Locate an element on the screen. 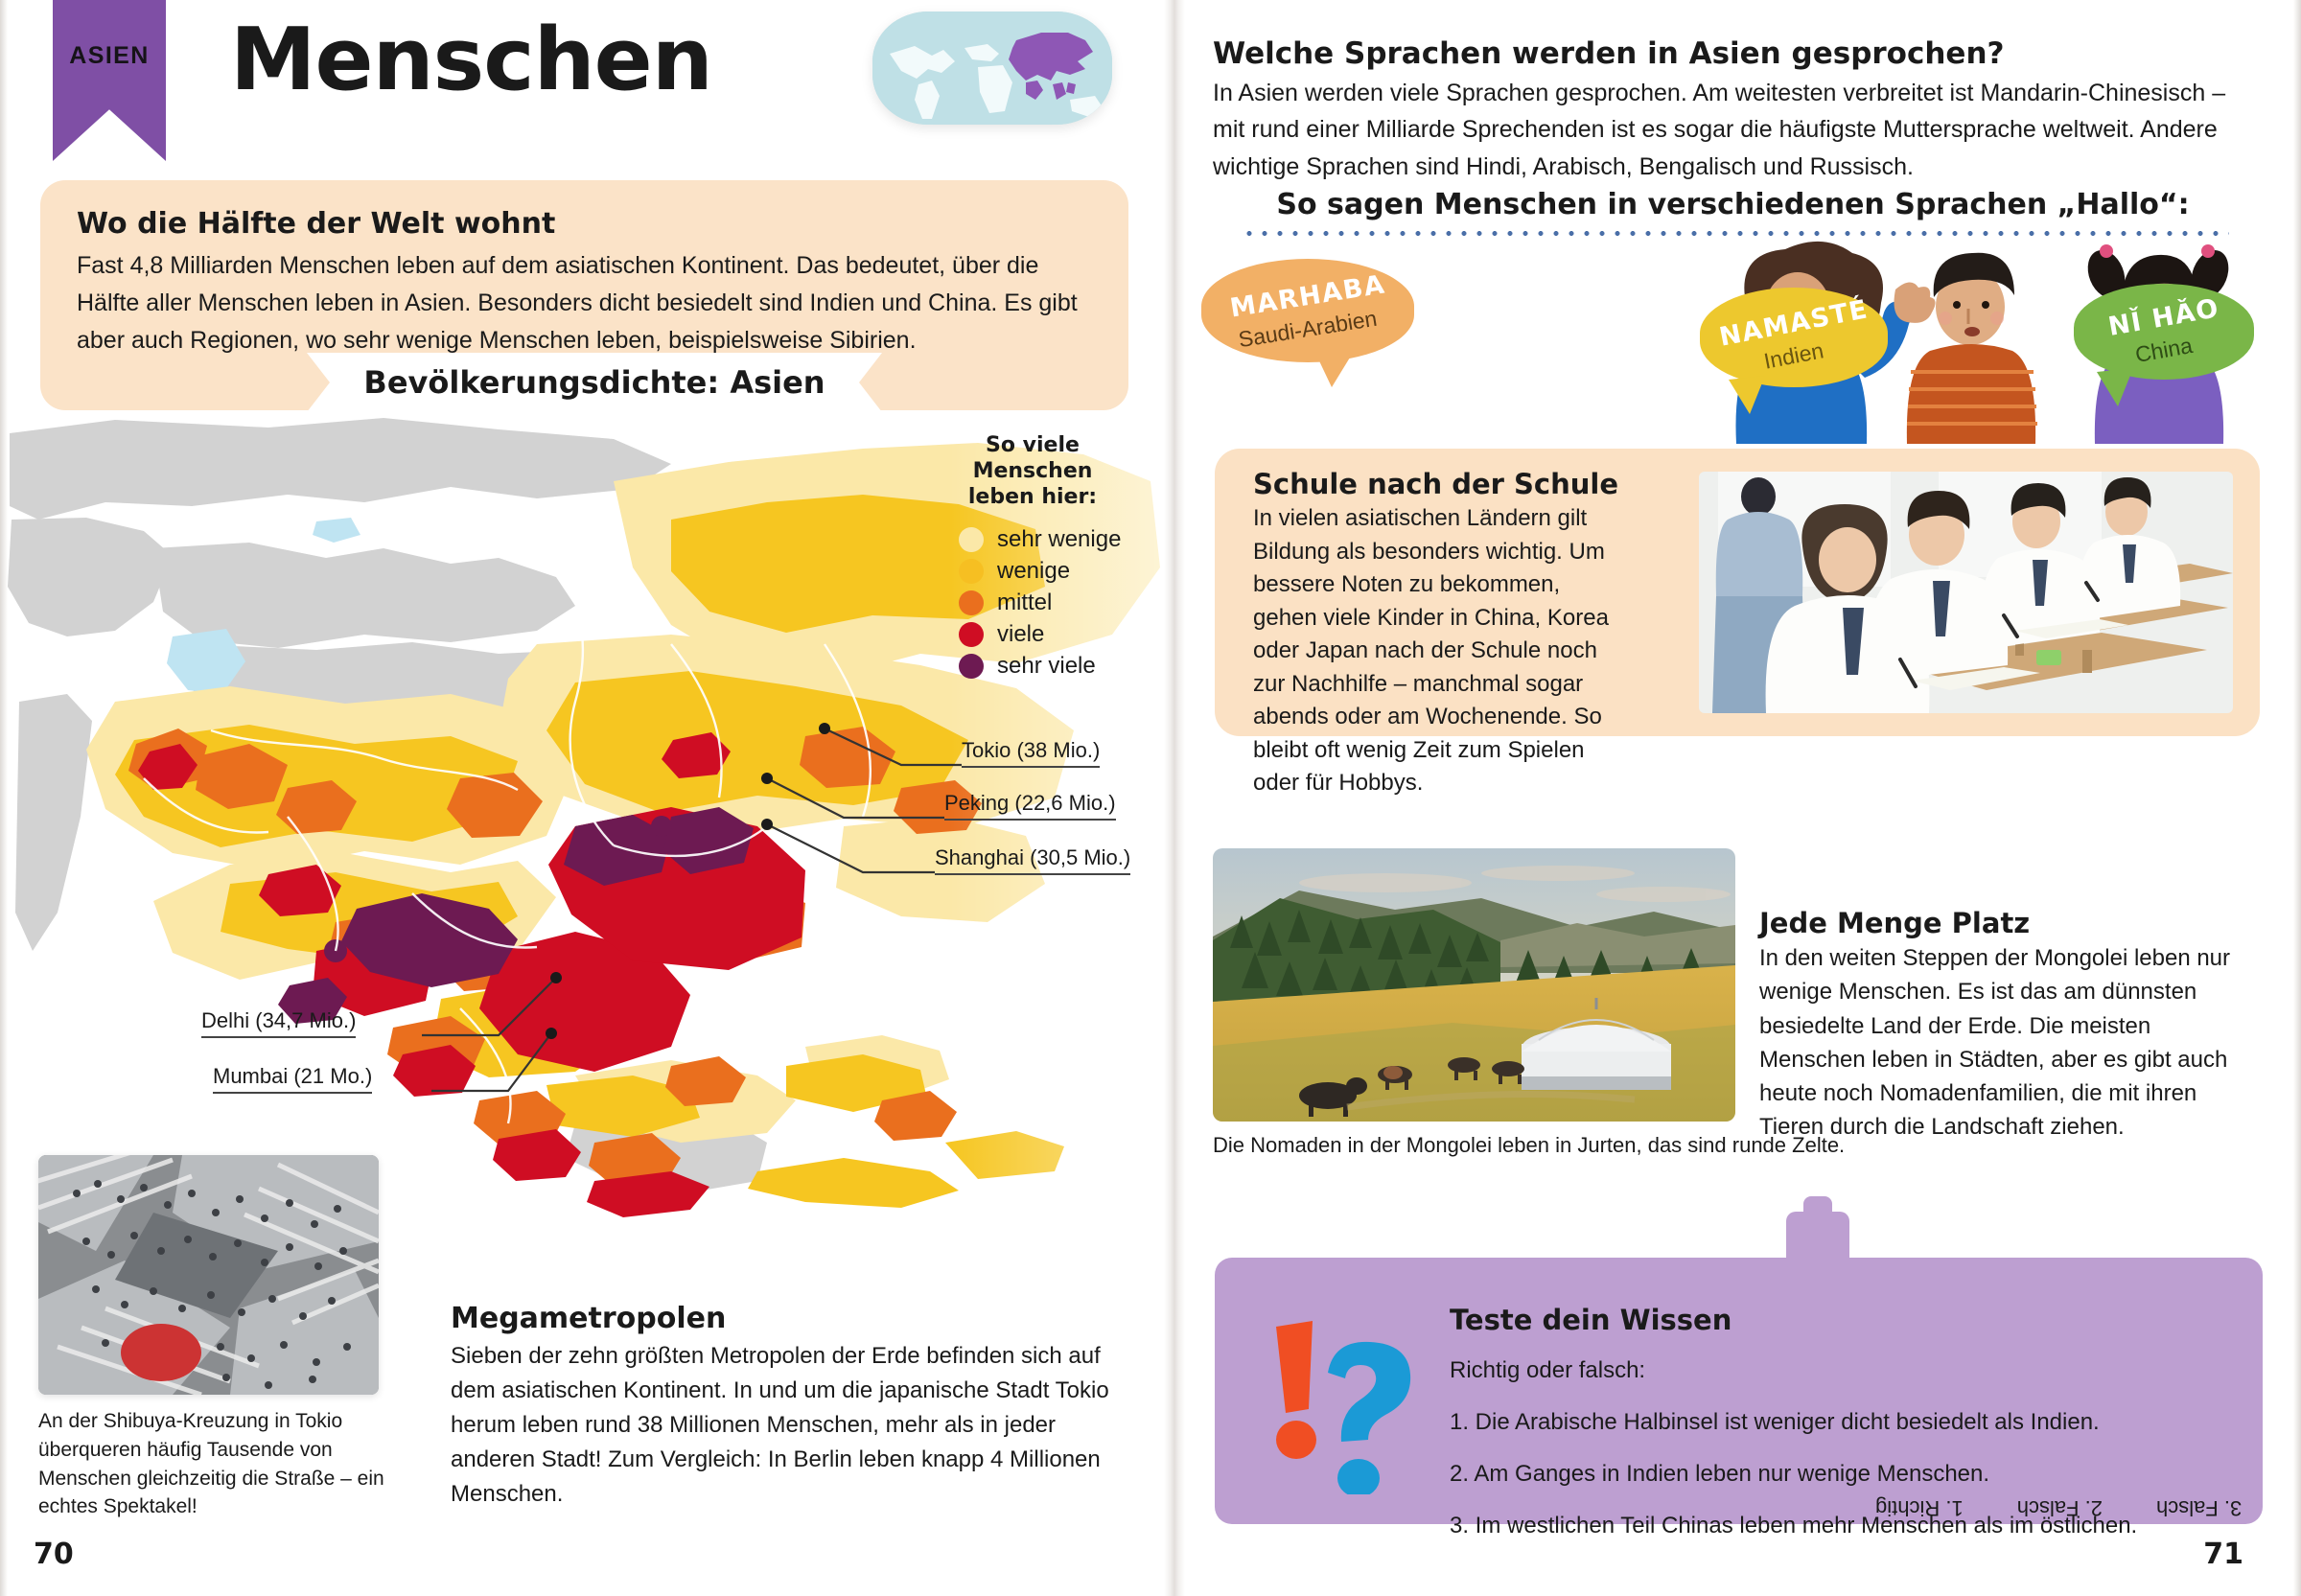 The image size is (2301, 1596). legend-item: sehr viele is located at coordinates (1051, 666).